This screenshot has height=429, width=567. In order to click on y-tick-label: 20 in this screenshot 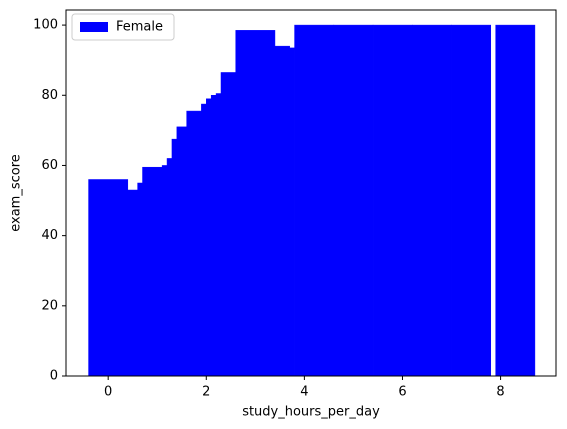, I will do `click(49, 305)`.